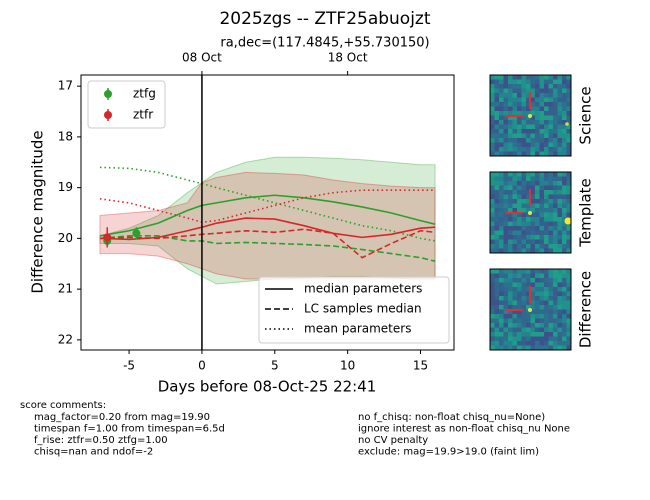 This screenshot has height=500, width=650. Describe the element at coordinates (101, 440) in the screenshot. I see `comment-line: f_rise: ztfr=0.50 ztfg=1.00` at that location.